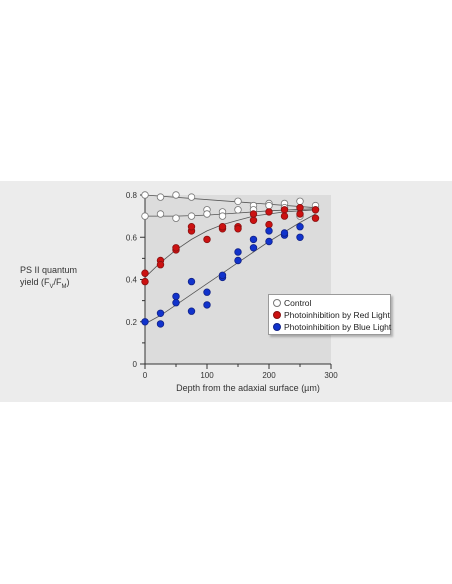  What do you see at coordinates (277, 327) in the screenshot?
I see `legend-marker-blue-light` at bounding box center [277, 327].